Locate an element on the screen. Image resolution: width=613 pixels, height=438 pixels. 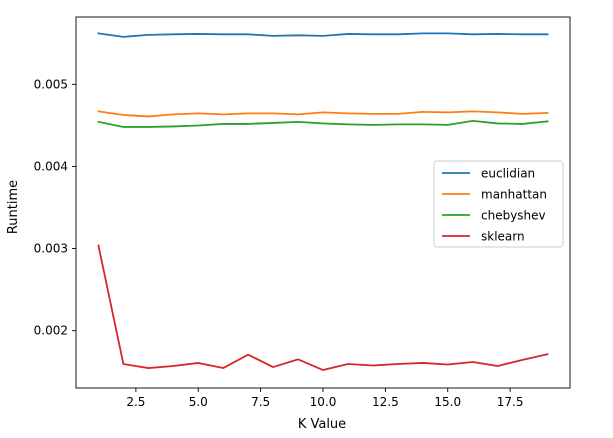
legend: euclidian manhattan chebyshev sklearn is located at coordinates (498, 204).